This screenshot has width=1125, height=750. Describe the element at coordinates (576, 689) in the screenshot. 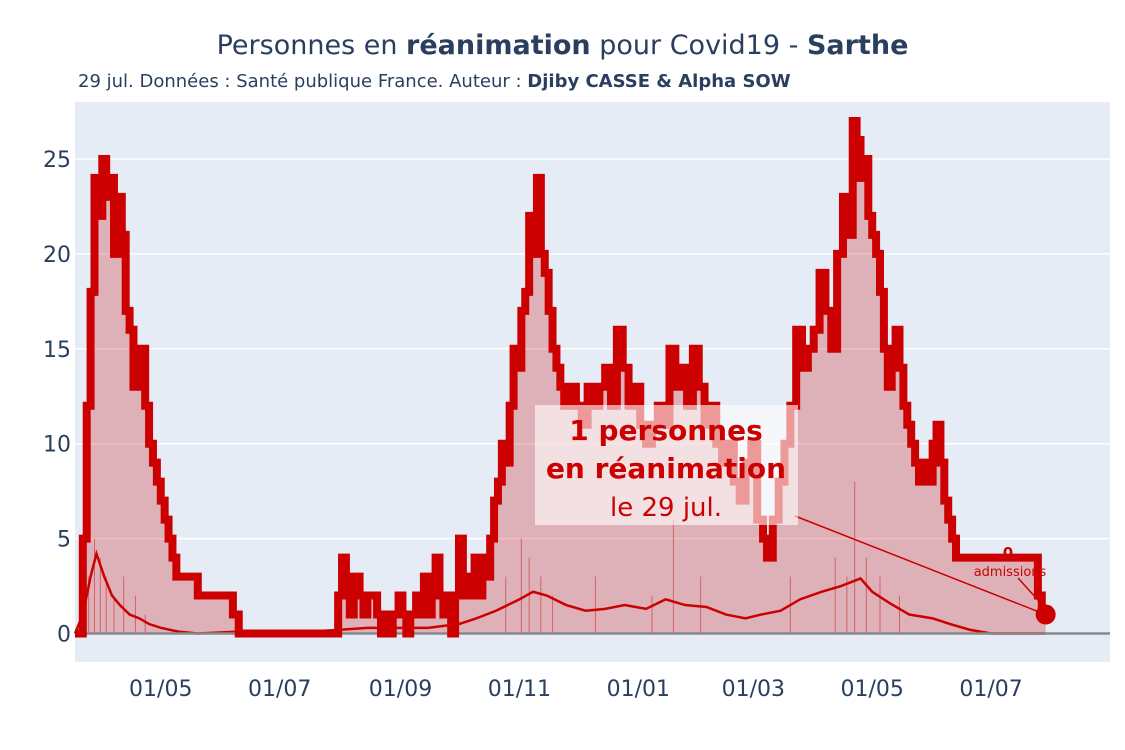

I see `x-axis-ticks: 01/05 01/07 01/09 01/11 01/01 01/03 01/05 01/07` at that location.